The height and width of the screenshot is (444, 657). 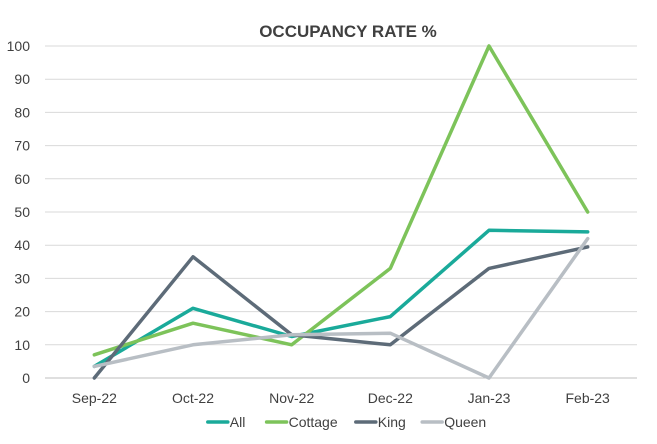 What do you see at coordinates (348, 31) in the screenshot?
I see `chart-title: OCCUPANCY RATE %` at bounding box center [348, 31].